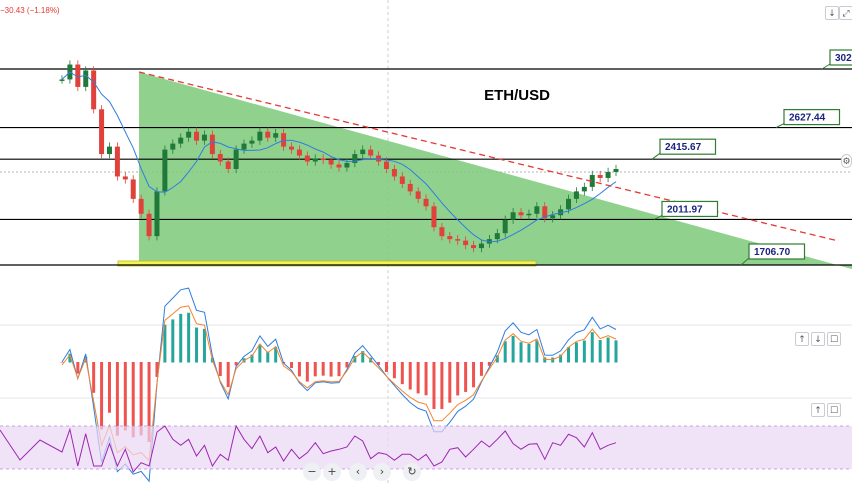 This screenshot has width=852, height=485. I want to click on navigation-toolbar: − + ‹ › ↻, so click(364, 472).